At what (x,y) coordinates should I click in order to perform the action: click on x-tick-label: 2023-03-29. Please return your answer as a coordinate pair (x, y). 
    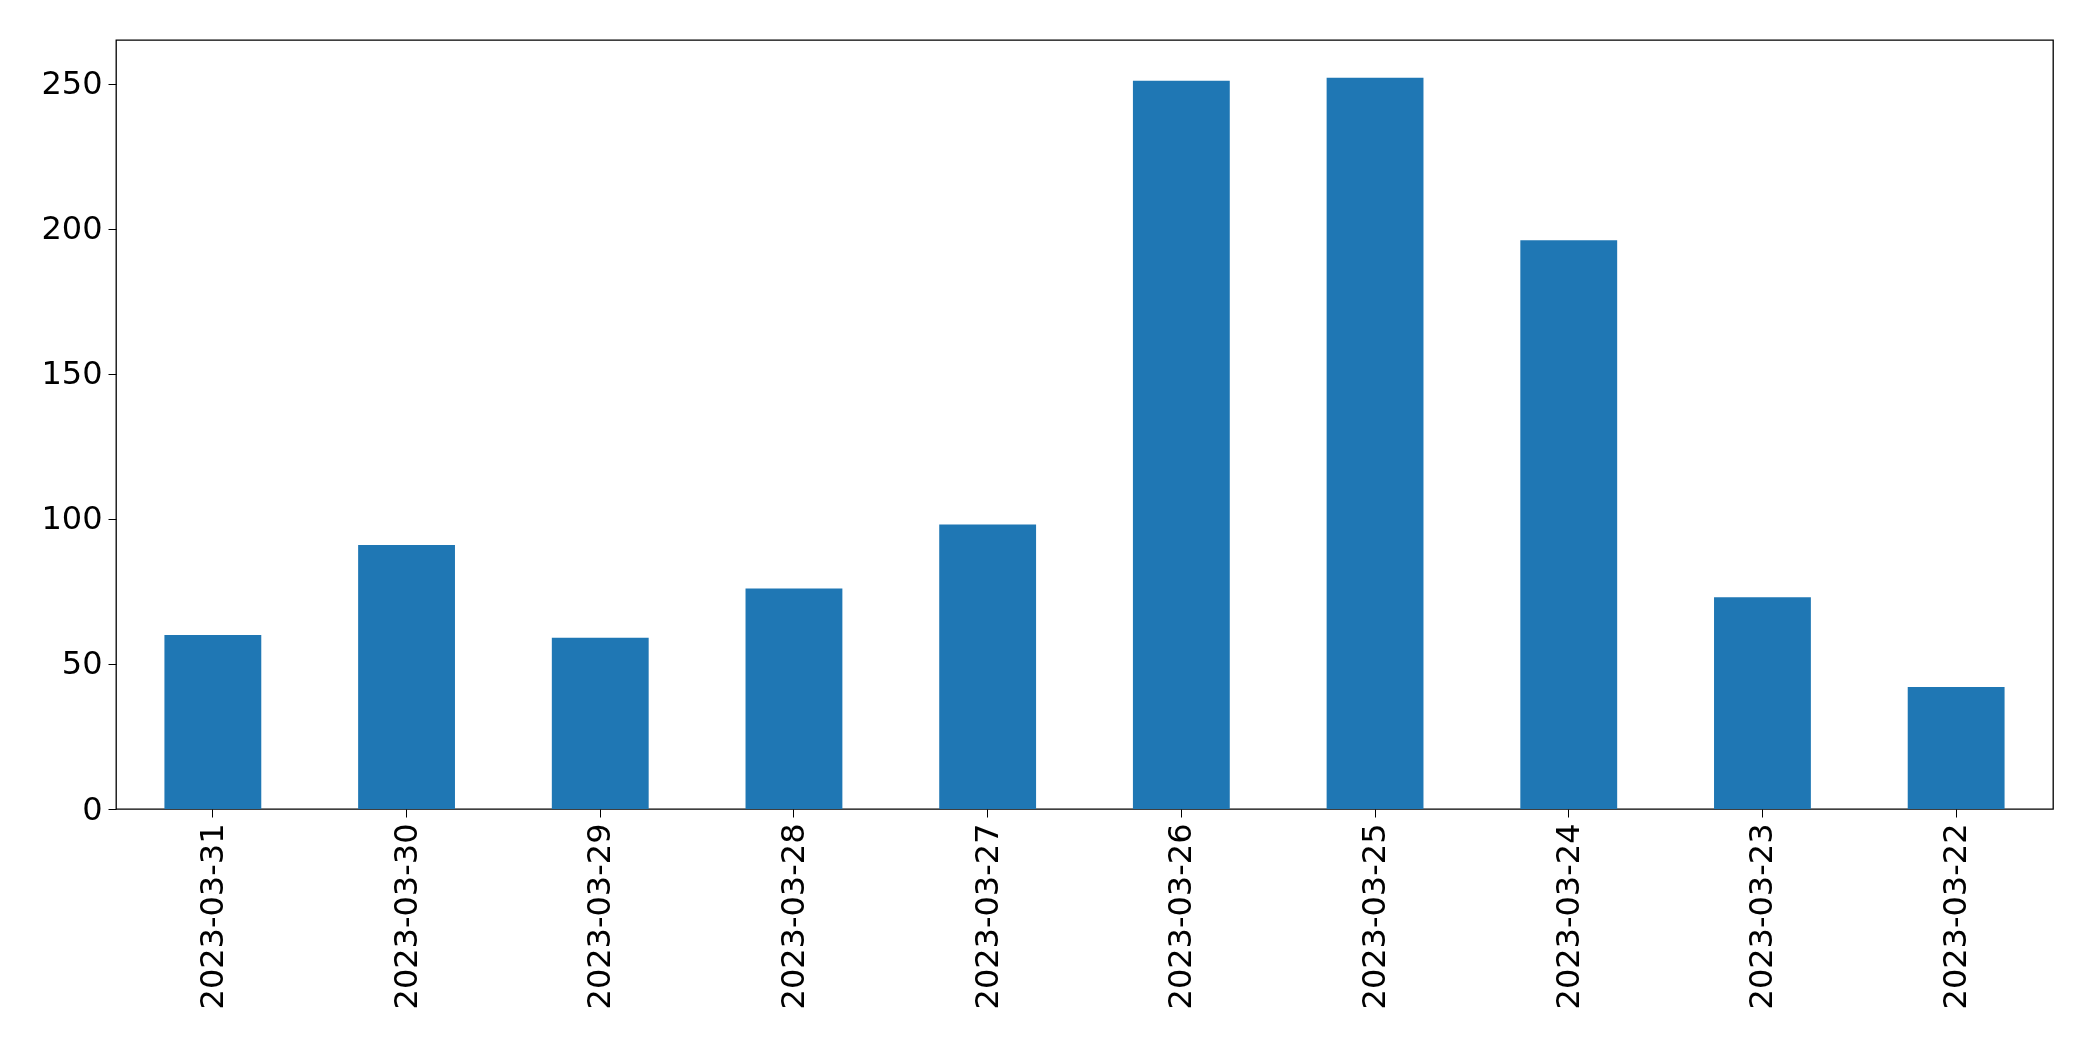
    Looking at the image, I should click on (599, 916).